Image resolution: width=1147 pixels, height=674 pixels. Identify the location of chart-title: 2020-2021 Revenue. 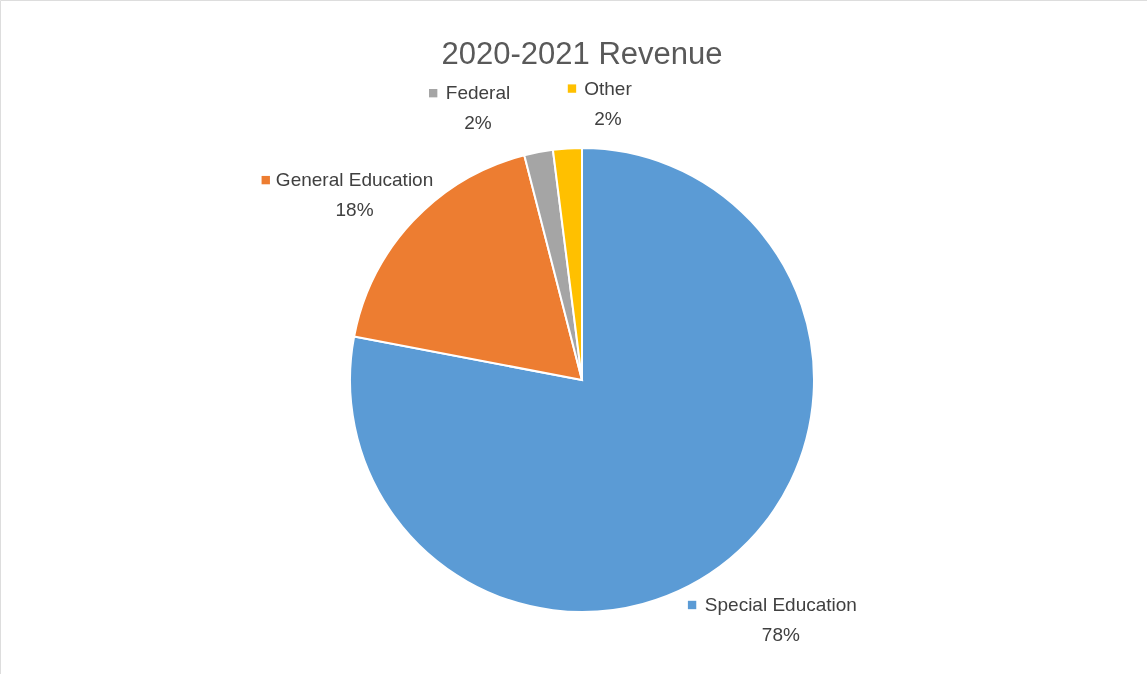
(582, 53).